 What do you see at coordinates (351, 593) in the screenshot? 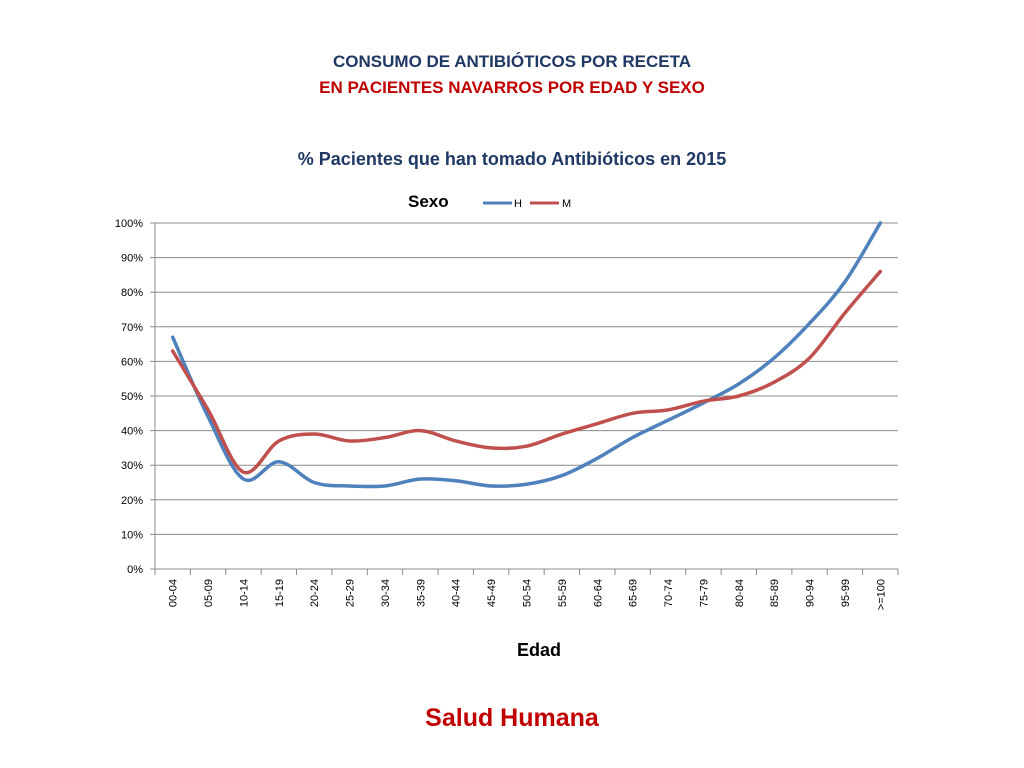
I see `x-tick-label: 25-29` at bounding box center [351, 593].